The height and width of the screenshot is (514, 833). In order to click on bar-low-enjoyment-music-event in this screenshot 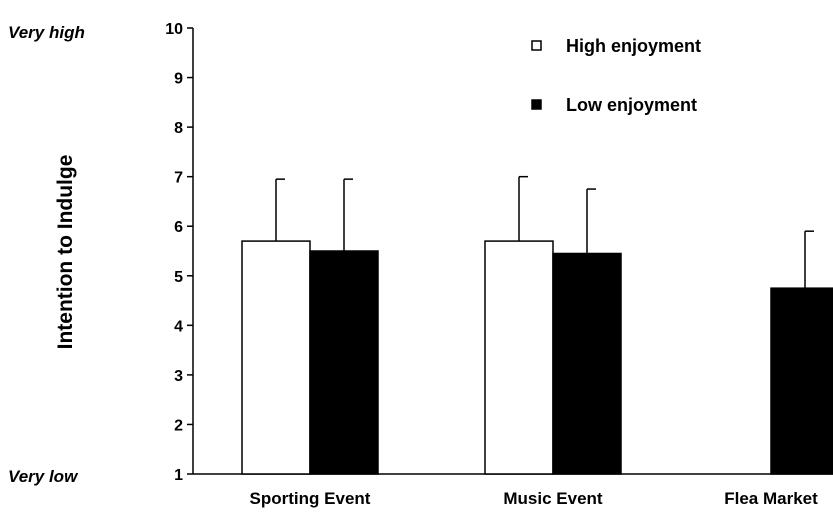, I will do `click(587, 363)`.